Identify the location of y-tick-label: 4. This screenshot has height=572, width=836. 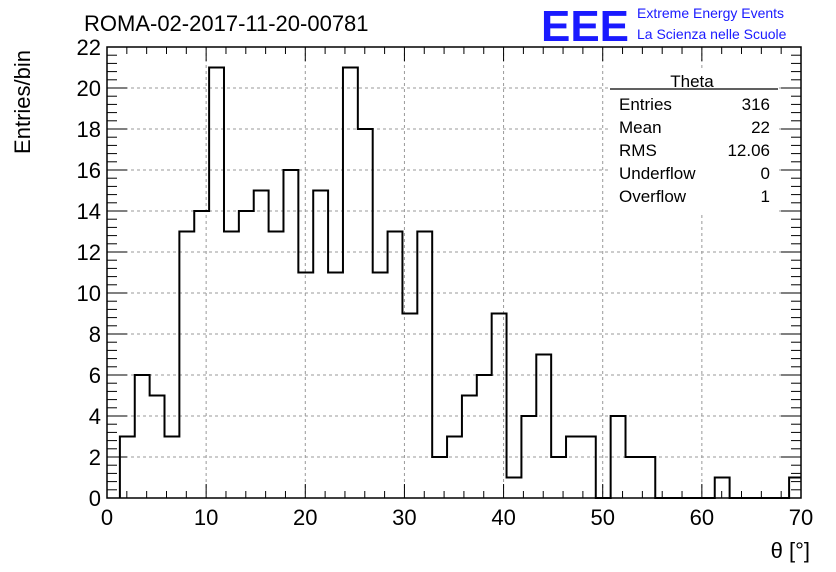
(95, 416).